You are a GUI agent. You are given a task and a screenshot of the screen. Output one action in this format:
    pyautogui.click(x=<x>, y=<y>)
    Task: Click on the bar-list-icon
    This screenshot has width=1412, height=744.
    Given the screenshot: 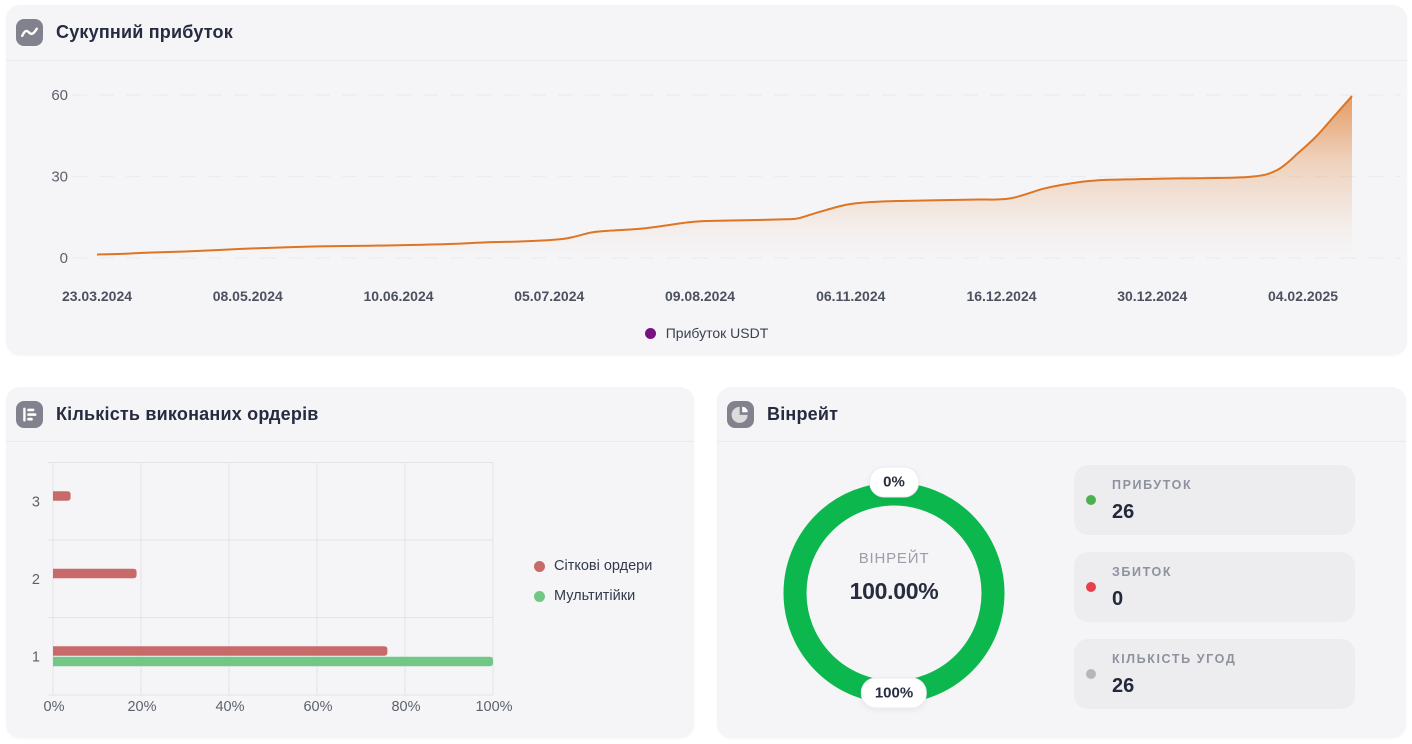 What is the action you would take?
    pyautogui.click(x=29, y=414)
    